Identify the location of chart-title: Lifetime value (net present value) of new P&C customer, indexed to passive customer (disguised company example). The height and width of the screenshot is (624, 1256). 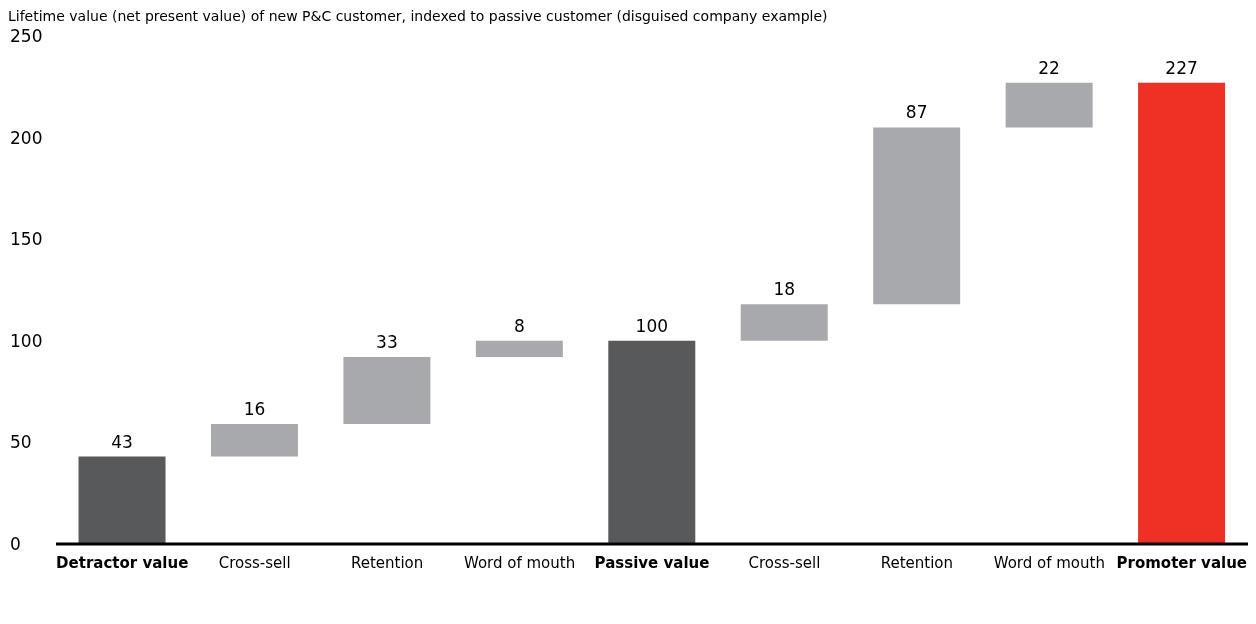
(418, 16).